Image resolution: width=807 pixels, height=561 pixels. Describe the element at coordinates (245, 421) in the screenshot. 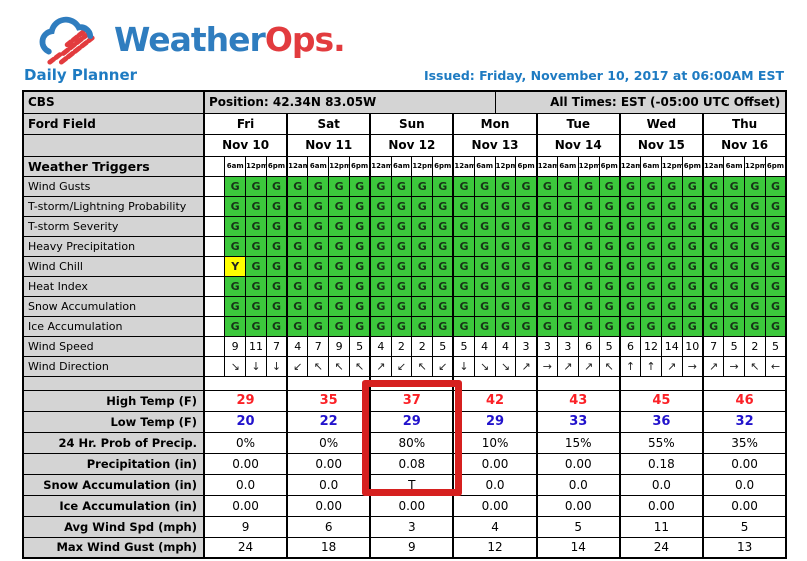

I see `summary-value-fri: 20` at that location.